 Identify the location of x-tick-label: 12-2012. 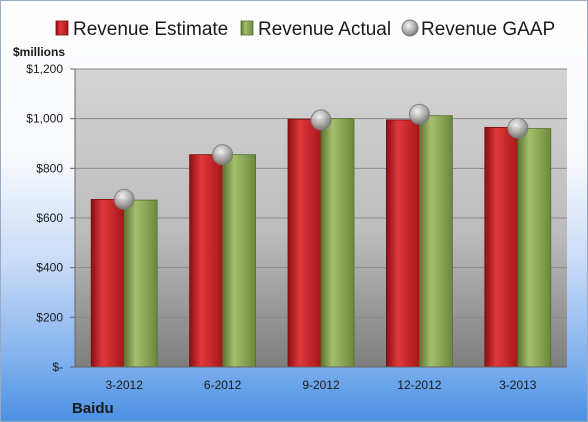
(419, 385).